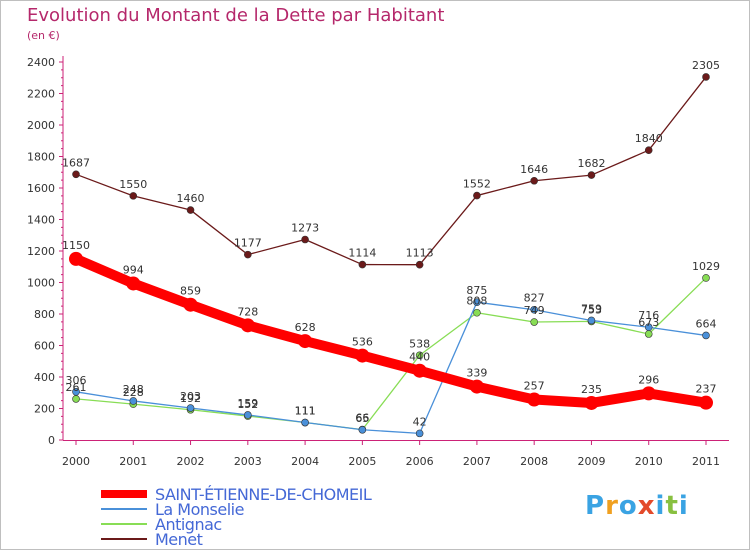  I want to click on data-label: 827, so click(534, 298).